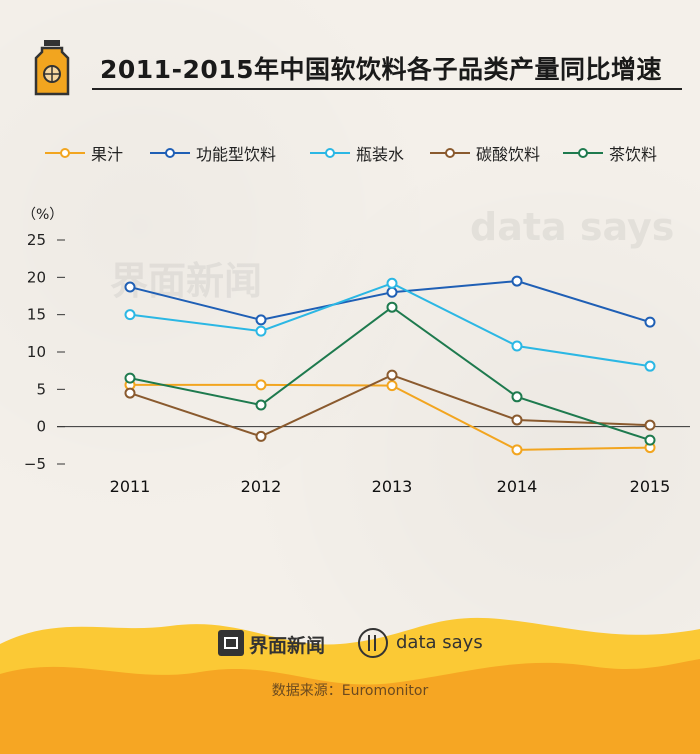  I want to click on y-tick-label: 5, so click(41, 389).